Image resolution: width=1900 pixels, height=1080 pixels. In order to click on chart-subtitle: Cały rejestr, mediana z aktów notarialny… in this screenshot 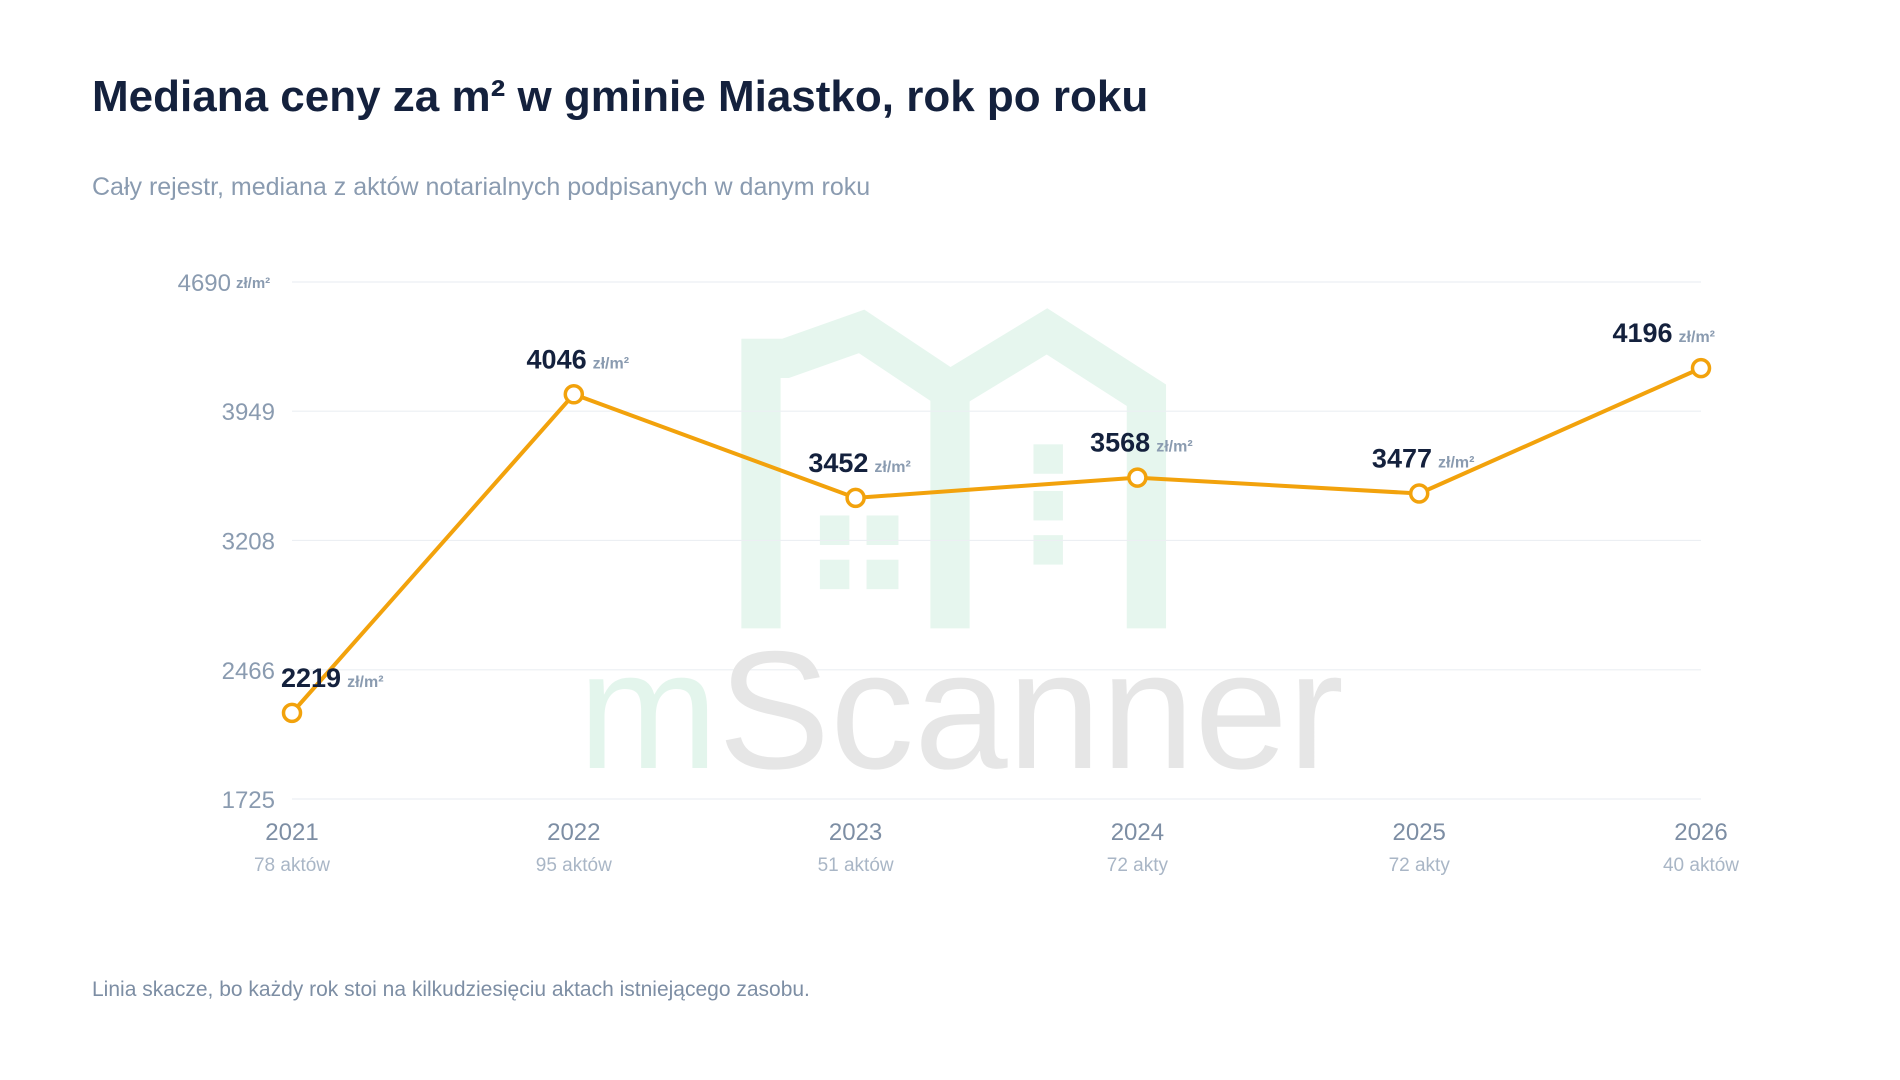, I will do `click(481, 187)`.